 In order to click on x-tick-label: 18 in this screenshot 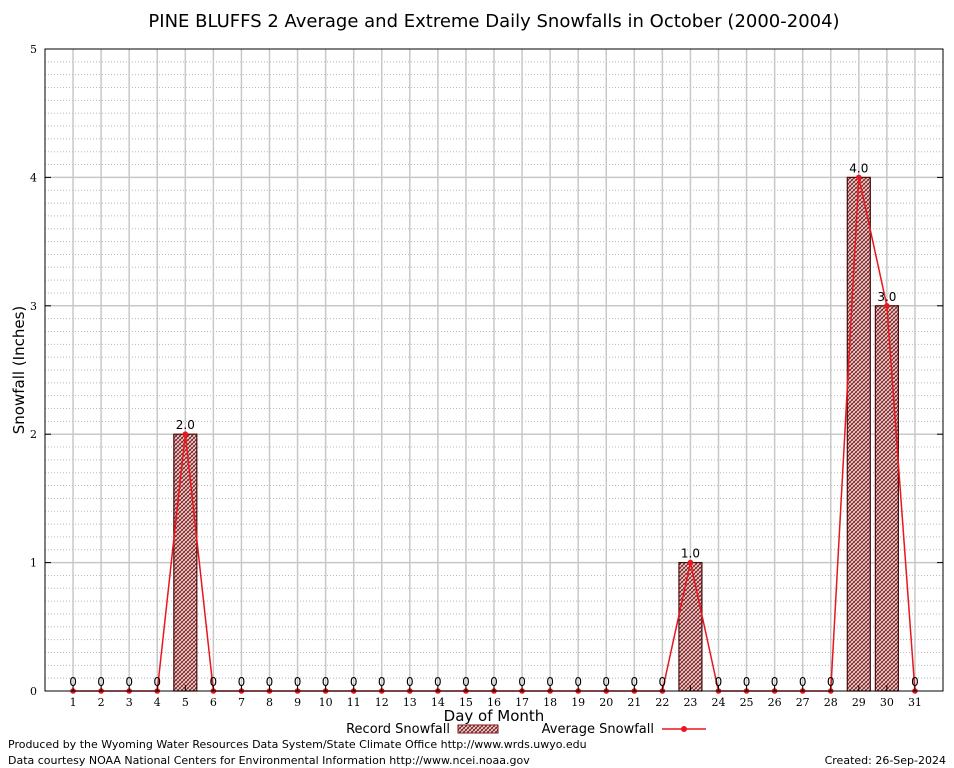, I will do `click(550, 702)`.